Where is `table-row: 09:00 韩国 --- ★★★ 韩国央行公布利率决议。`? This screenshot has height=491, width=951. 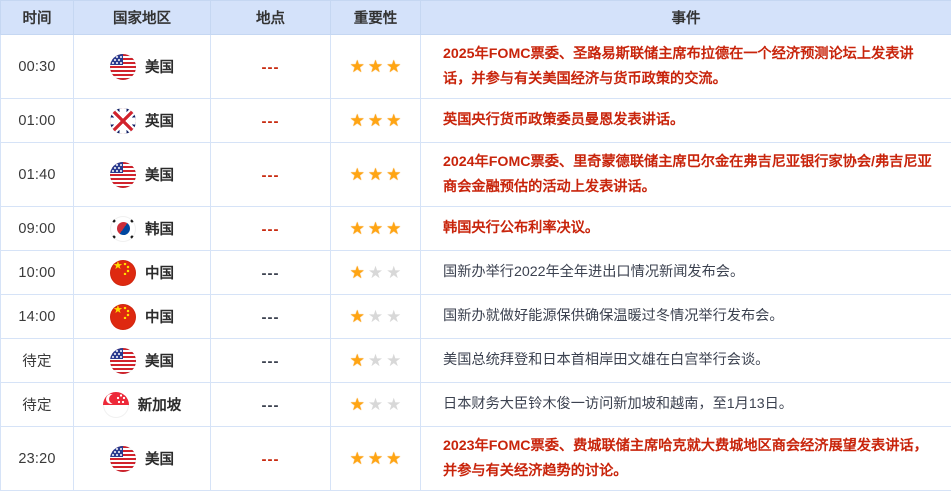
table-row: 09:00 韩国 --- ★★★ 韩国央行公布利率决议。 is located at coordinates (476, 229).